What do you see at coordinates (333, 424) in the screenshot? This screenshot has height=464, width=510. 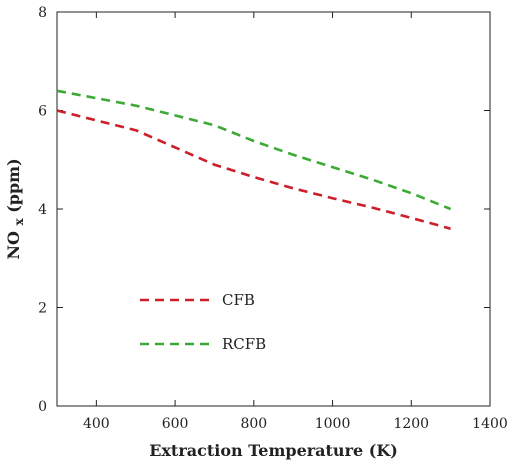 I see `x-tick-label: 1000` at bounding box center [333, 424].